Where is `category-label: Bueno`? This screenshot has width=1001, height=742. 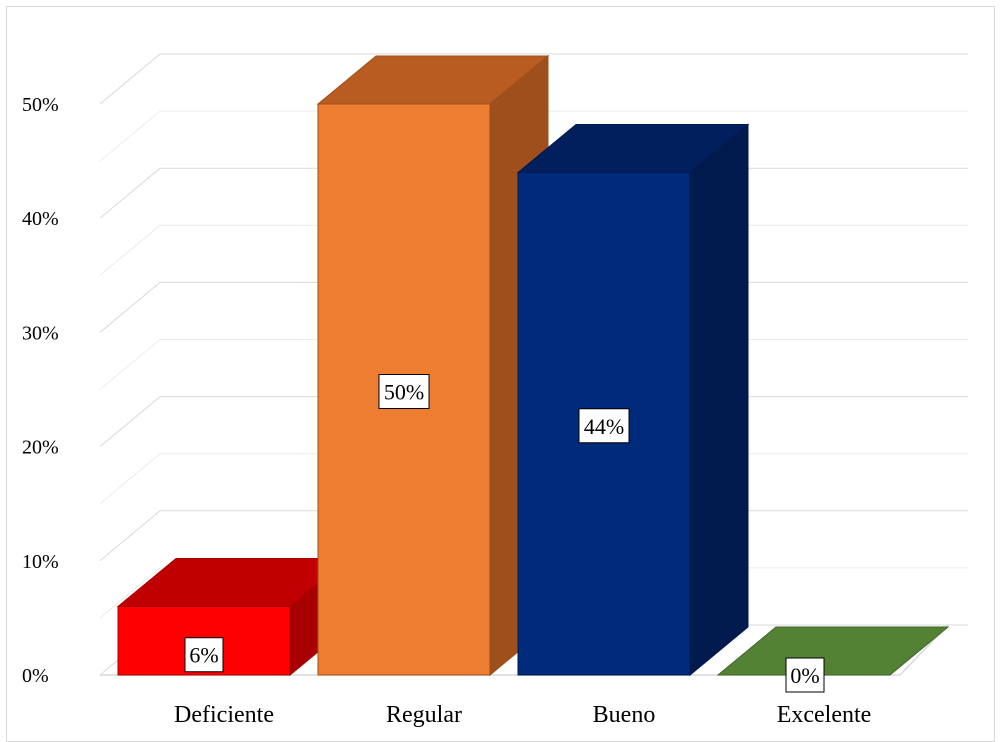 category-label: Bueno is located at coordinates (624, 715).